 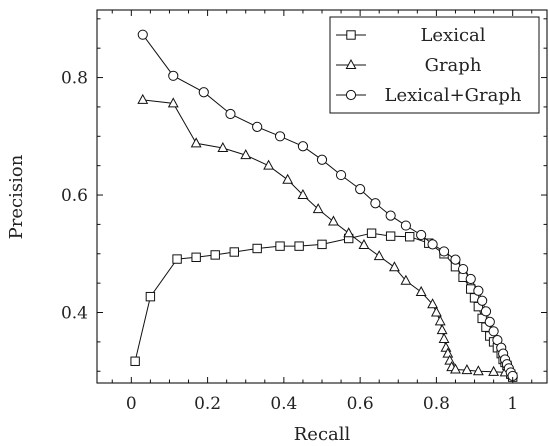 I want to click on legend-marker-lexical, so click(x=351, y=35).